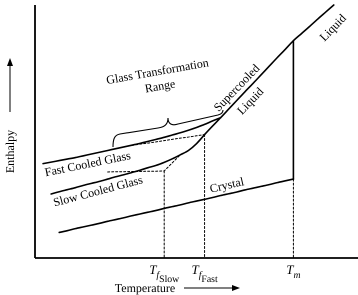 This screenshot has height=295, width=358. Describe the element at coordinates (157, 75) in the screenshot. I see `annotation: Glass Transformation Range` at that location.